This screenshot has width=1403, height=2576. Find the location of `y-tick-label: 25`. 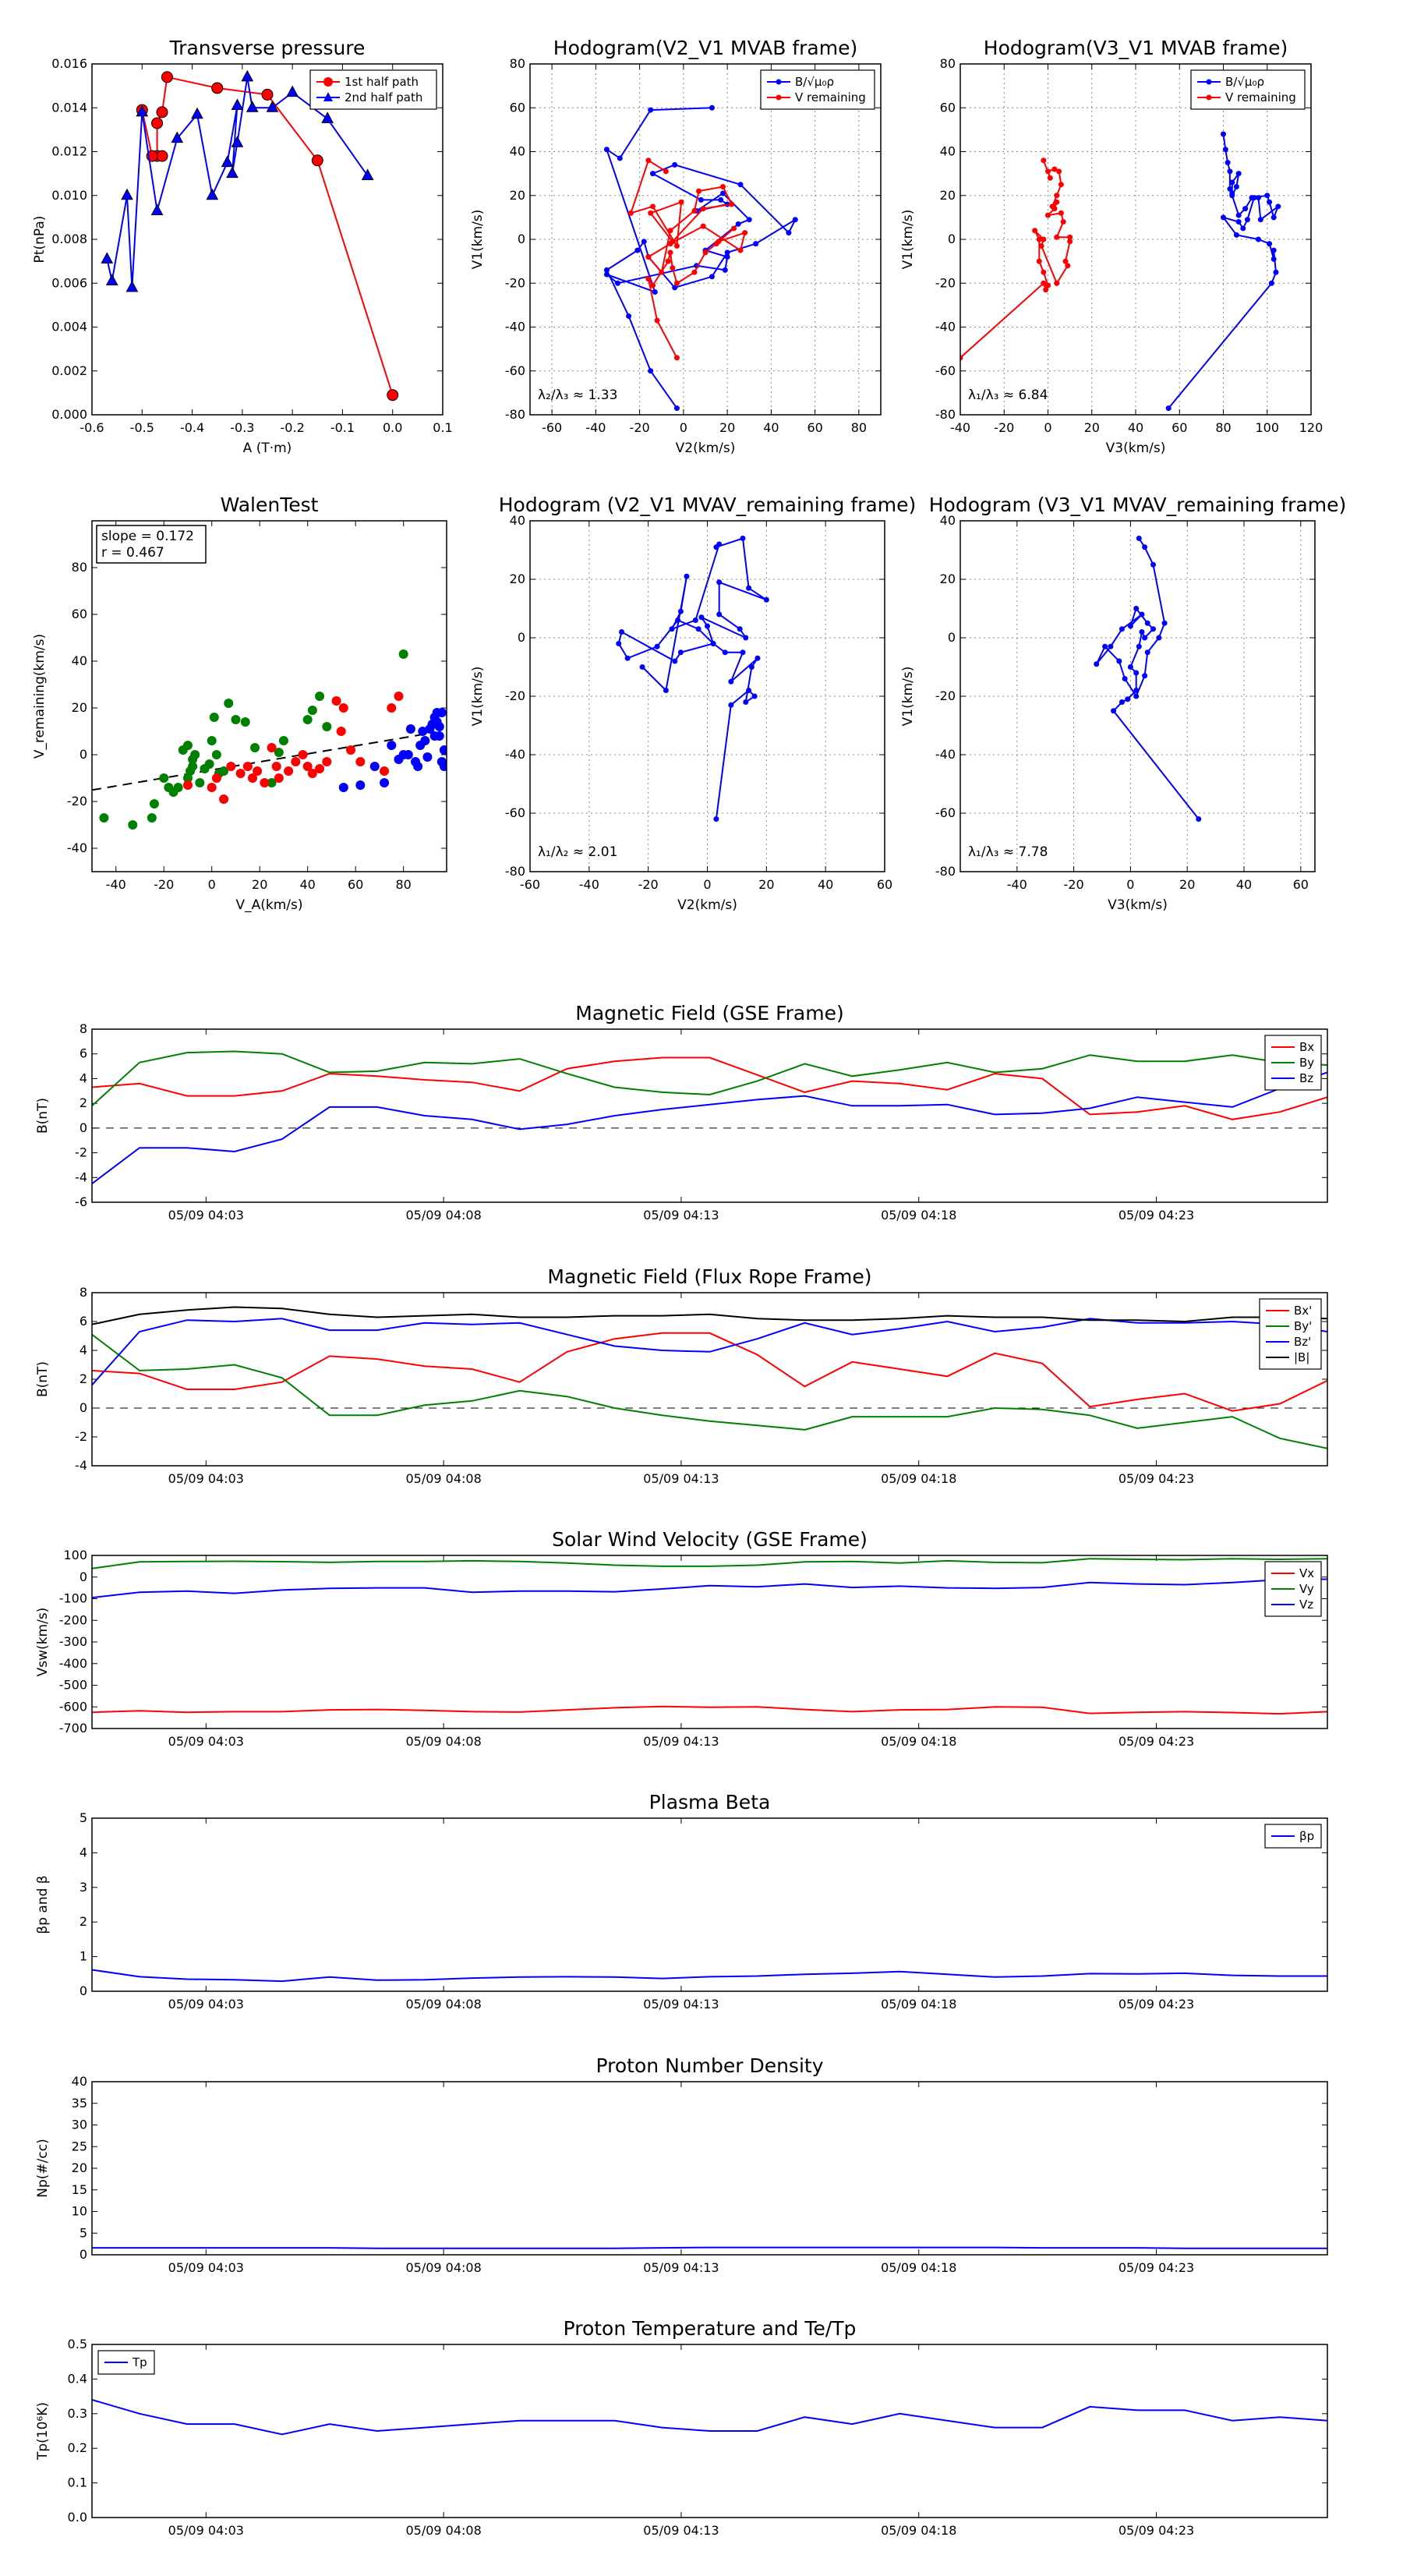

y-tick-label: 25 is located at coordinates (79, 2146).